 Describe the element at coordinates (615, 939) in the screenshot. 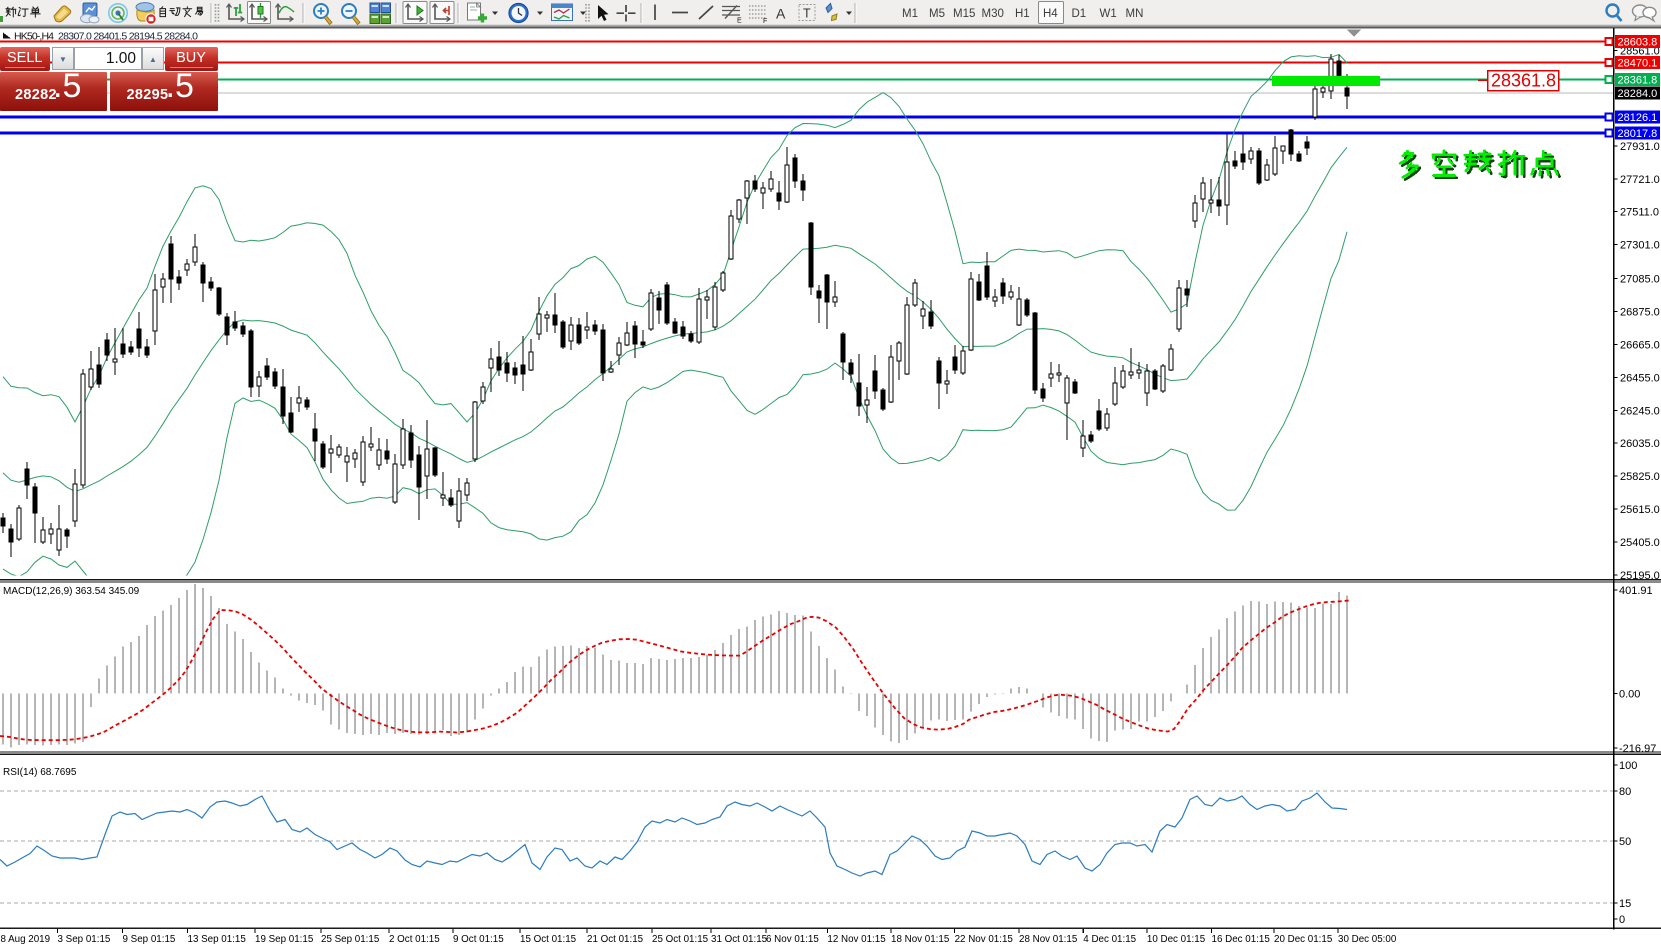

I see `svg-text: 21 Oct 01:15` at that location.